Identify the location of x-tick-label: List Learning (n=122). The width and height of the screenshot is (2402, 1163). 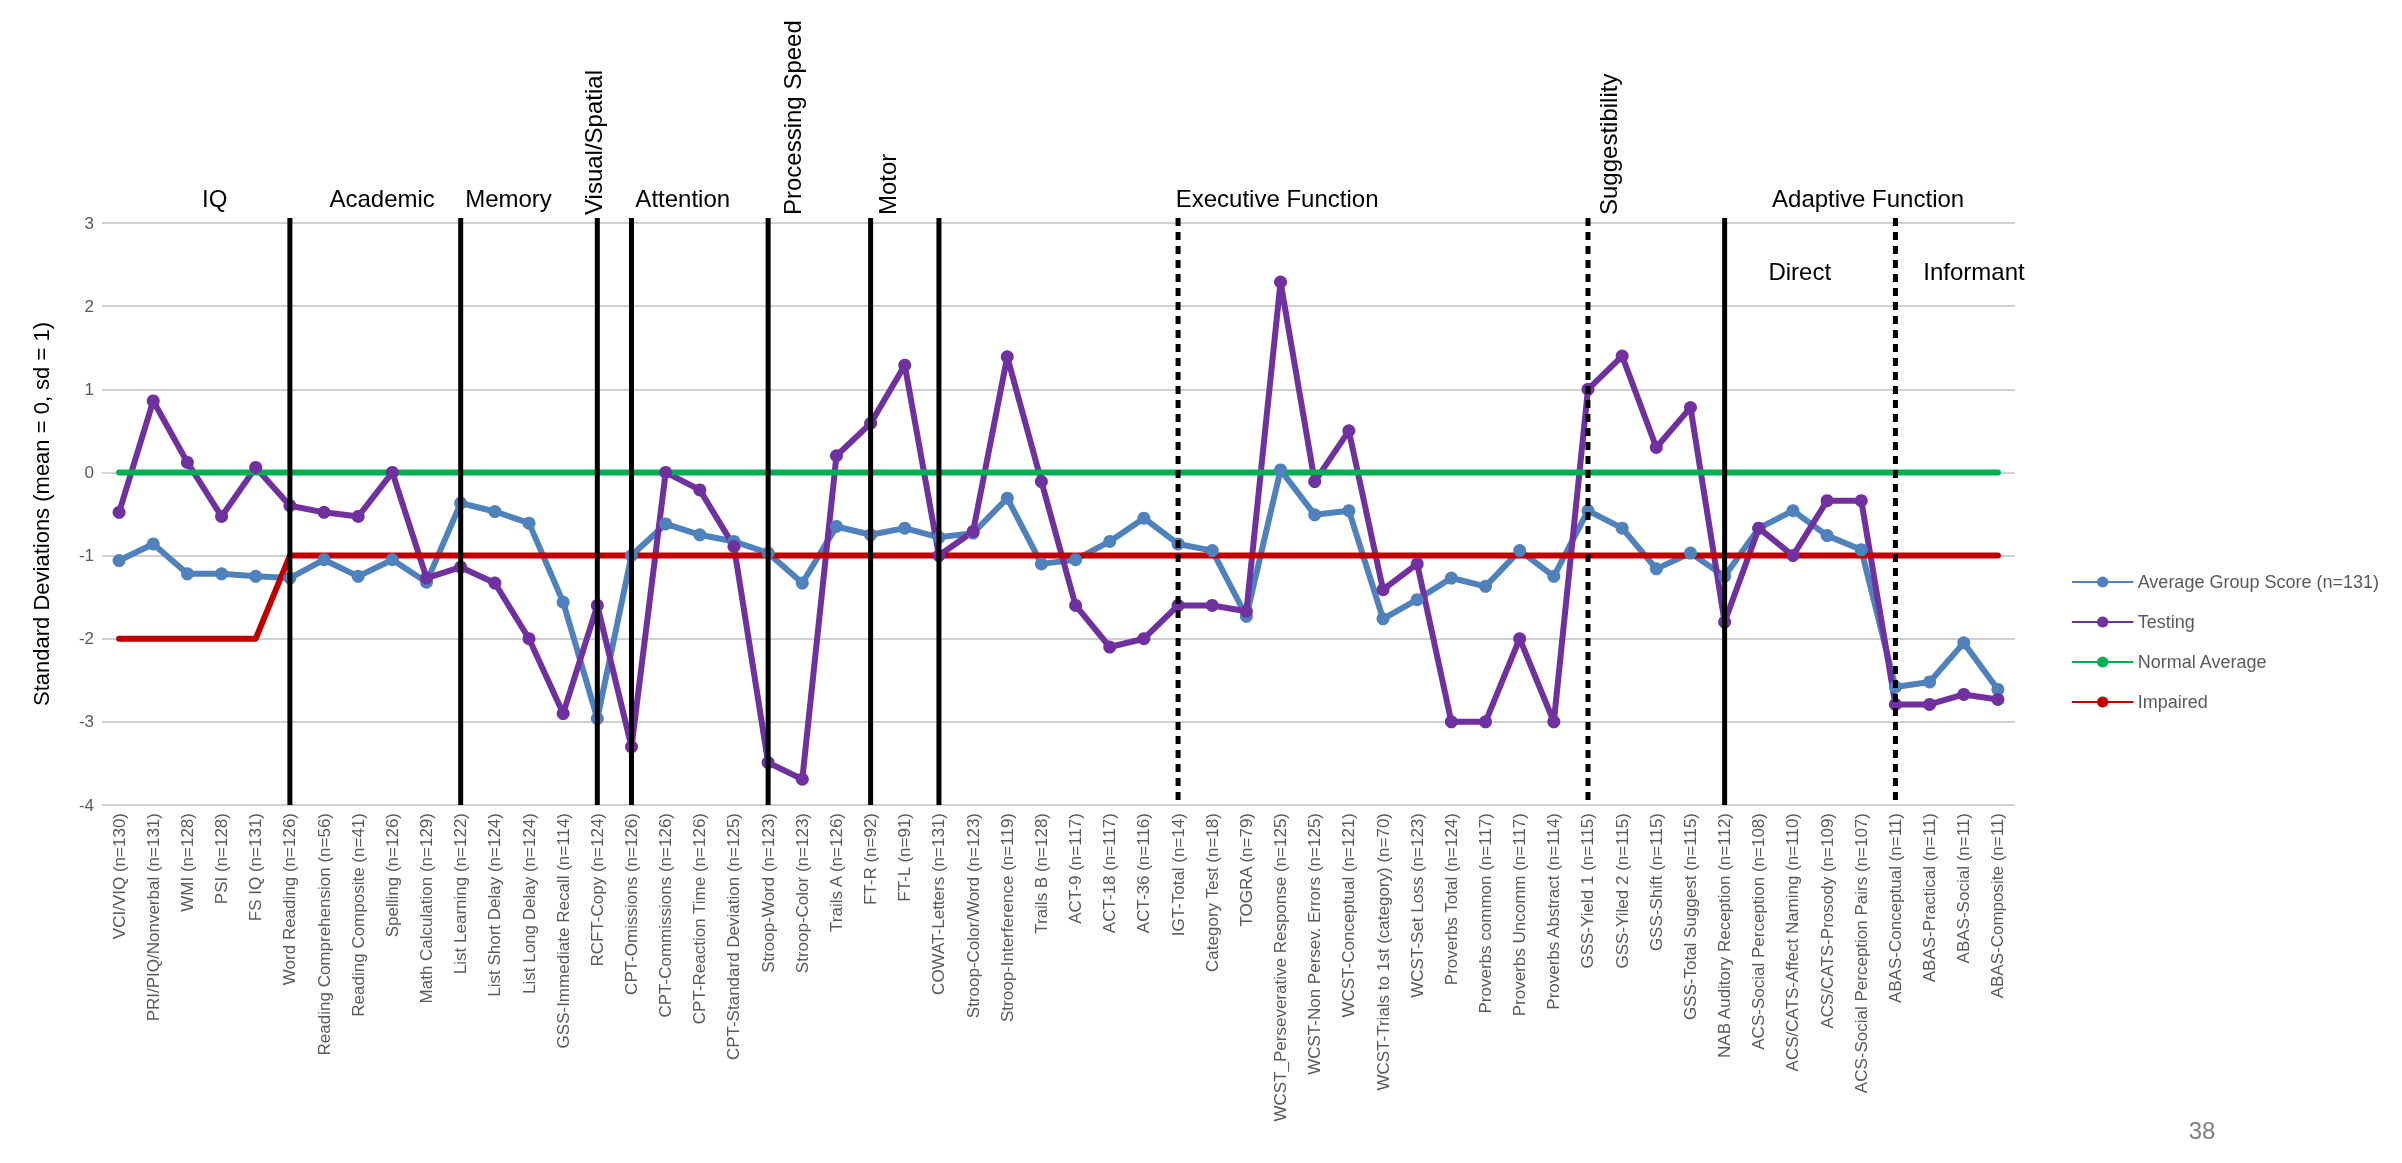
(461, 894).